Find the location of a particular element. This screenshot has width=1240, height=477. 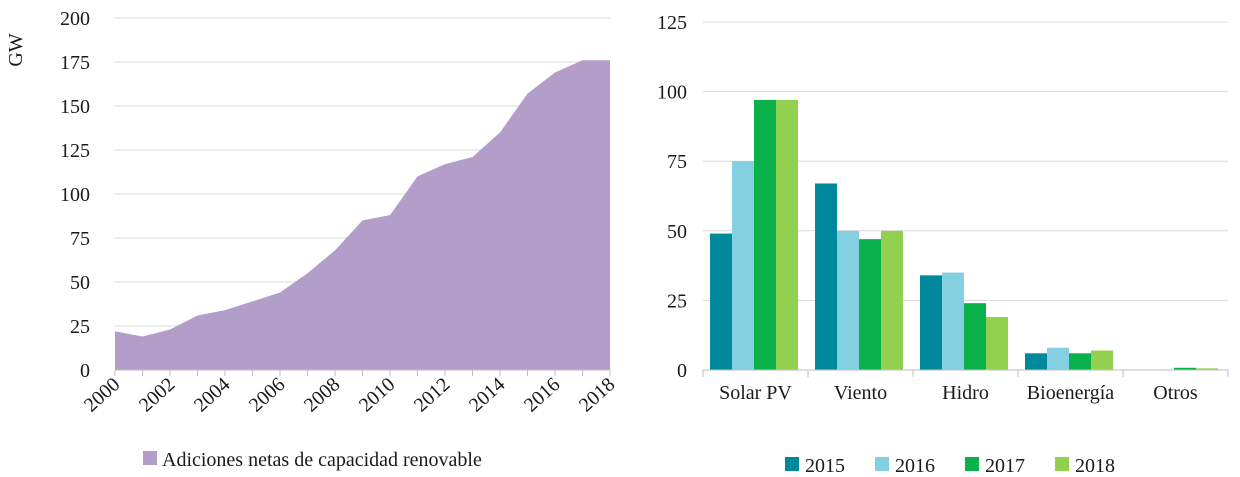

bar-2018-otros is located at coordinates (1207, 369).